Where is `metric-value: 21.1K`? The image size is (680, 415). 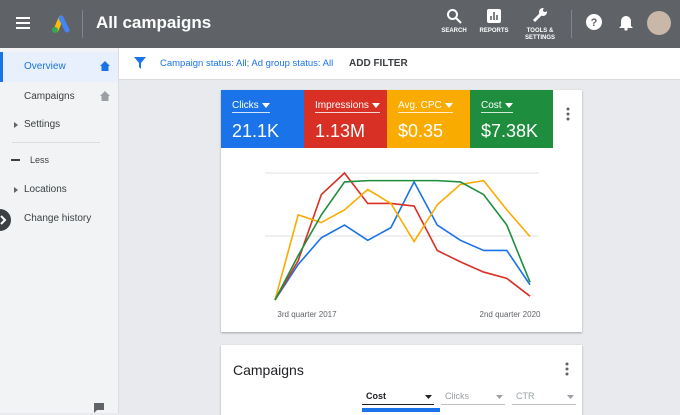
metric-value: 21.1K is located at coordinates (256, 131).